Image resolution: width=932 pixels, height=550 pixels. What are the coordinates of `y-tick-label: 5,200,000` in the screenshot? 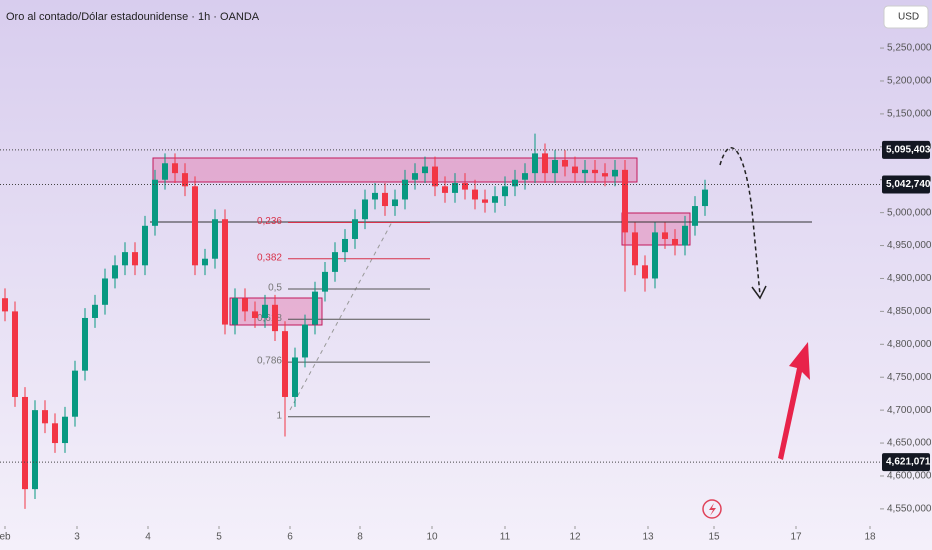 It's located at (909, 81).